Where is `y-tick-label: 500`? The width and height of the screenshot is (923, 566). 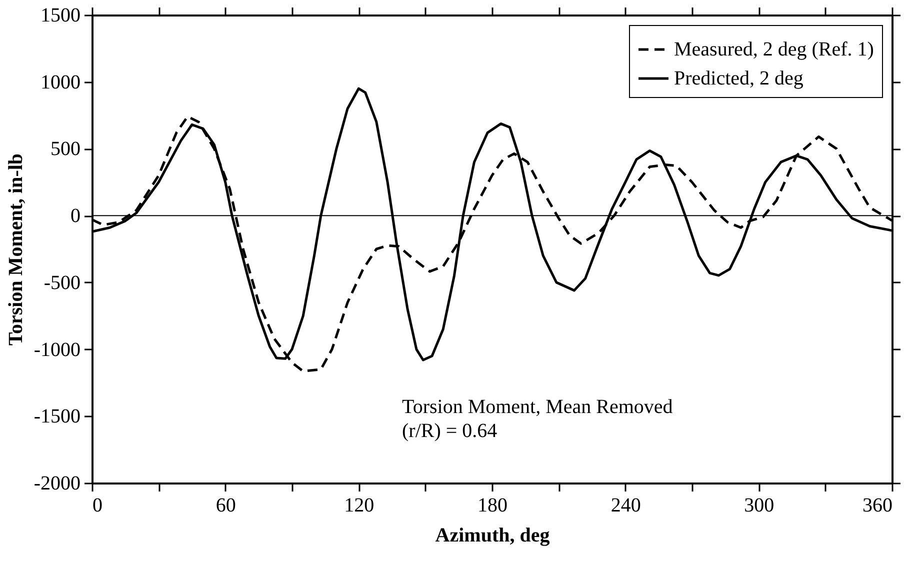
y-tick-label: 500 is located at coordinates (65, 149).